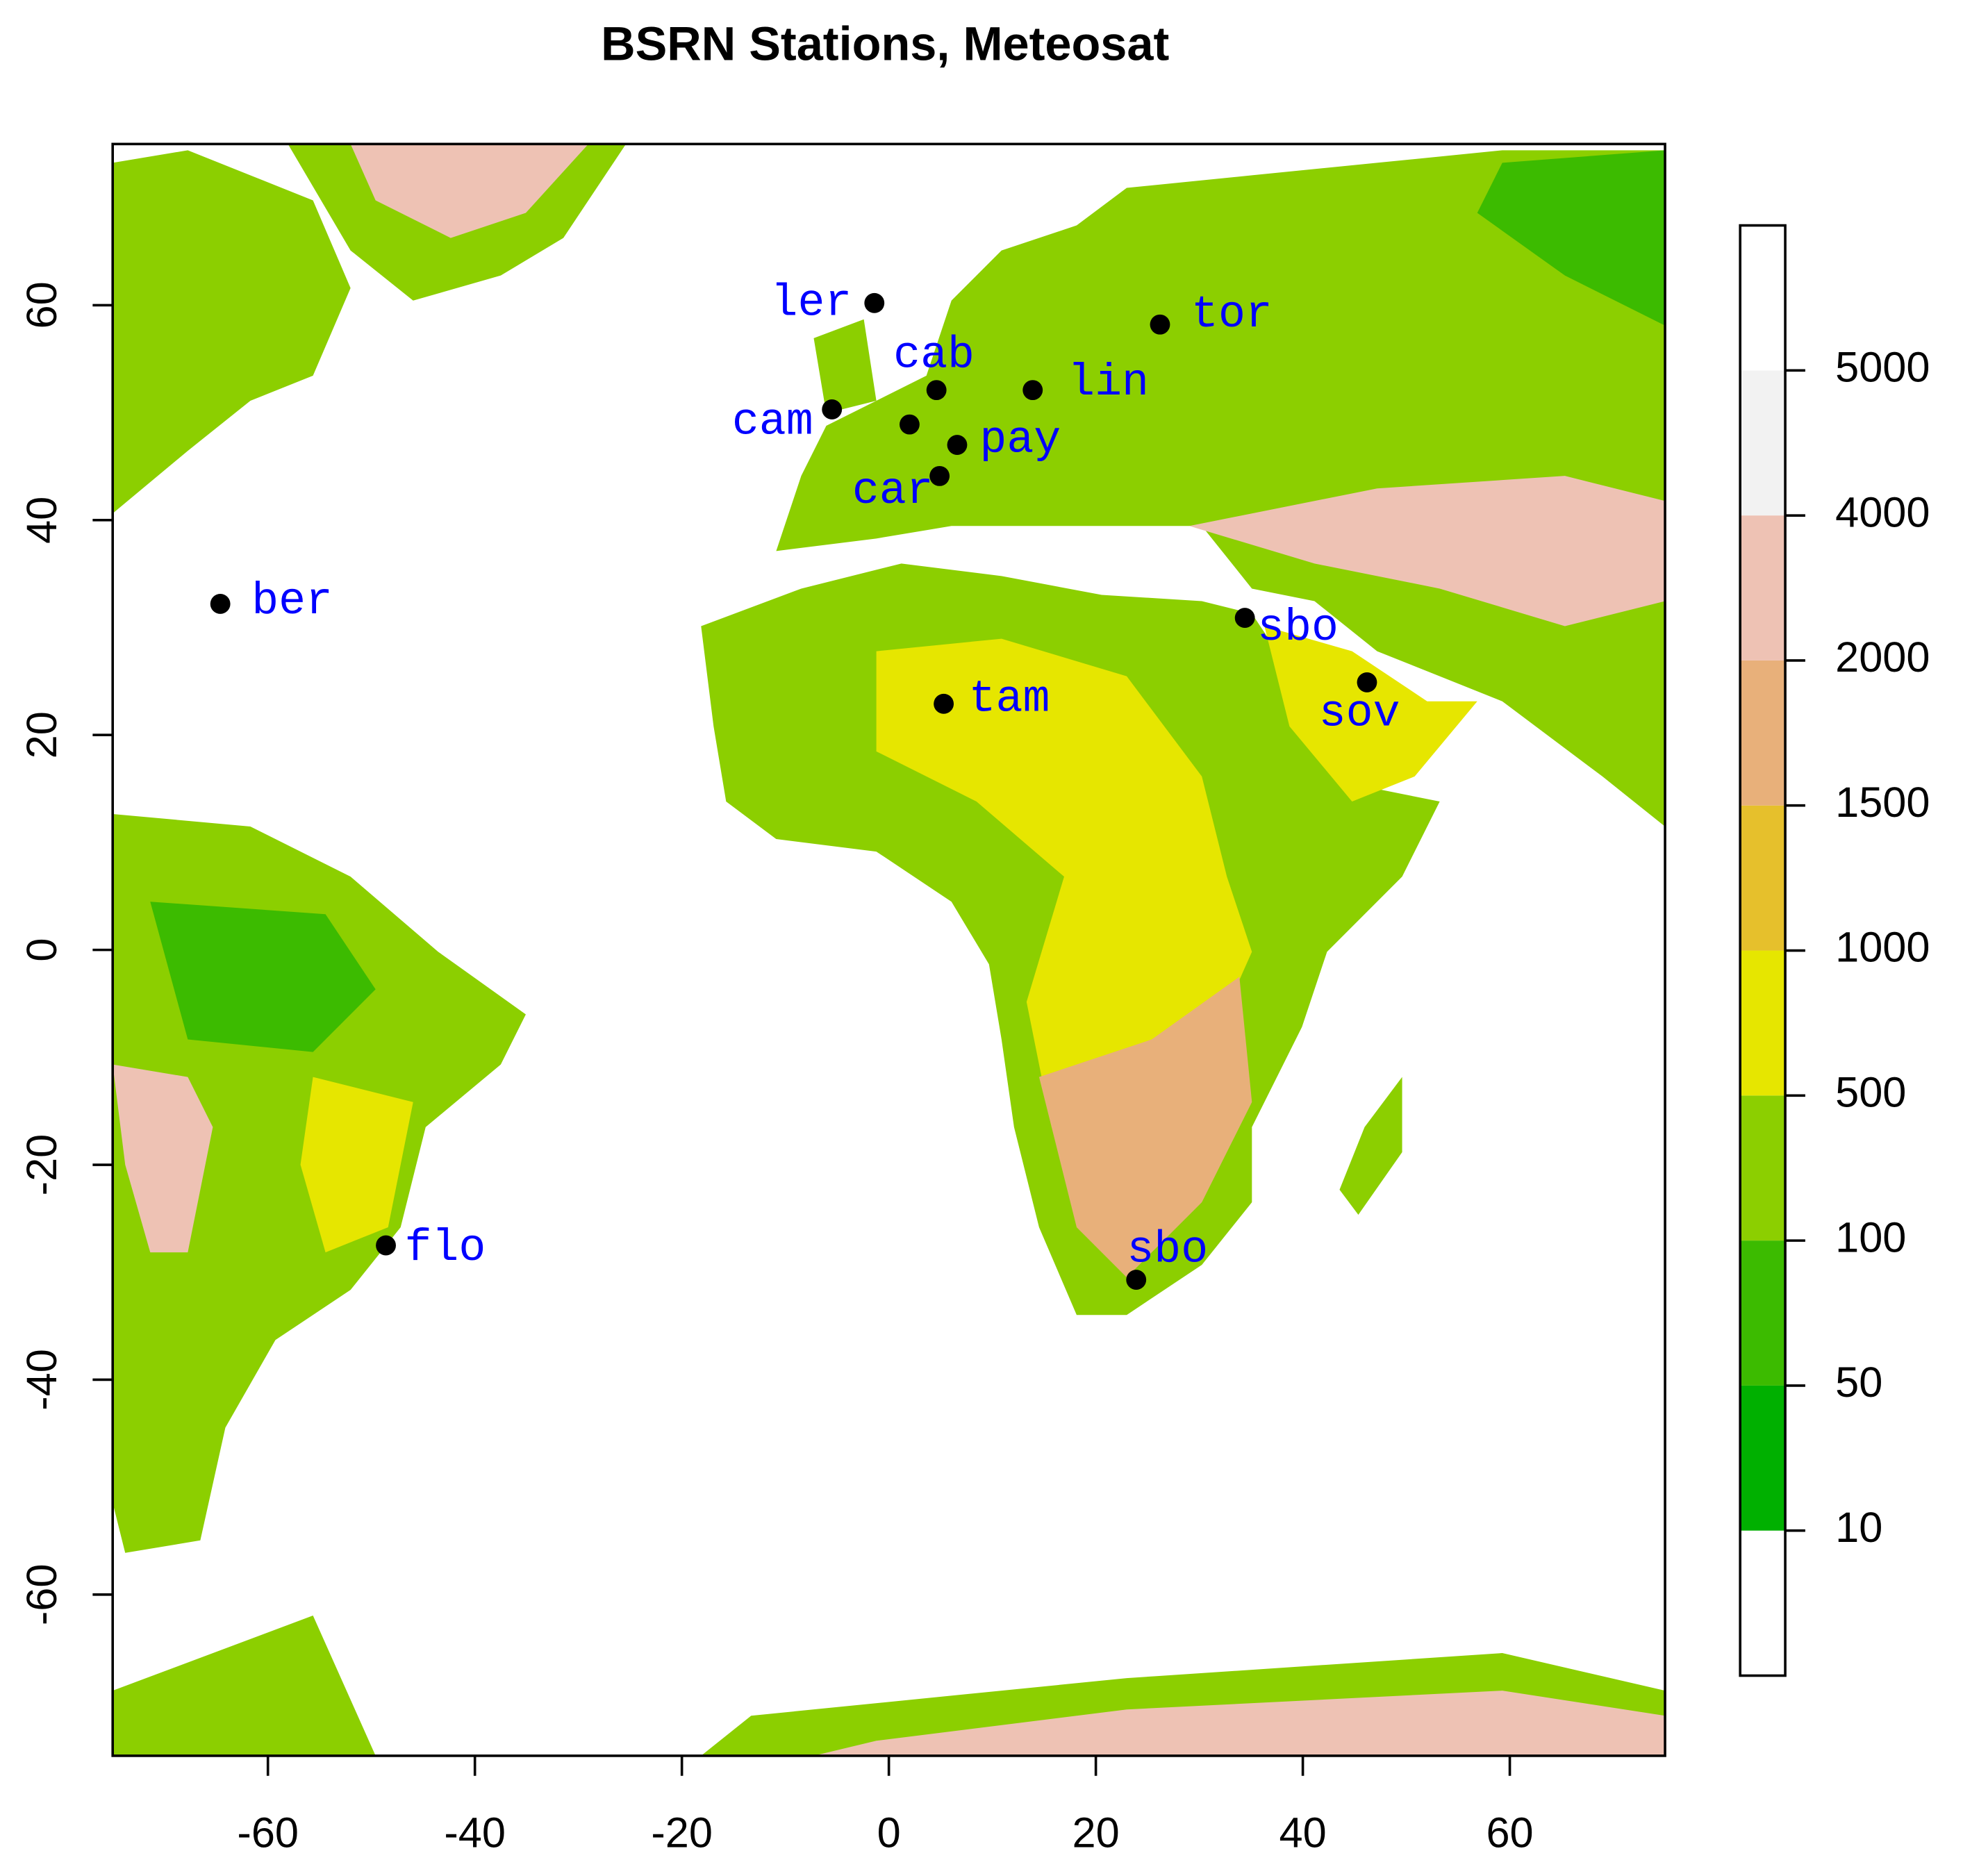 Image resolution: width=1963 pixels, height=1876 pixels. I want to click on arabia, so click(1370, 714).